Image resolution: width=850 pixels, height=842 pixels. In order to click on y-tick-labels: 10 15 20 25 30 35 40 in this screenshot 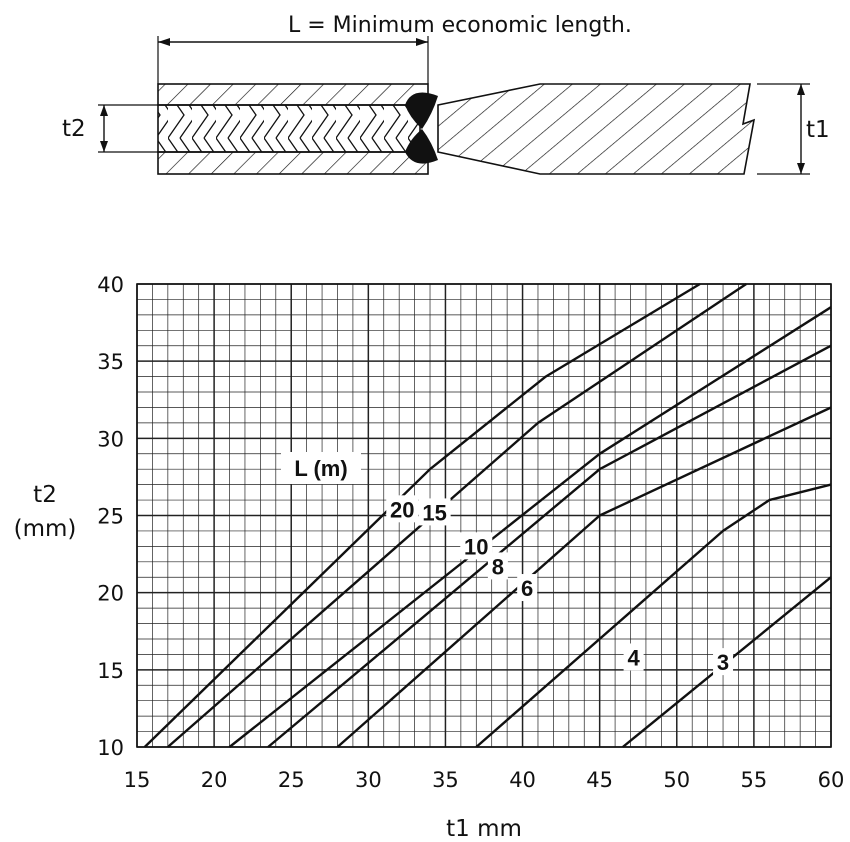, I will do `click(110, 516)`.